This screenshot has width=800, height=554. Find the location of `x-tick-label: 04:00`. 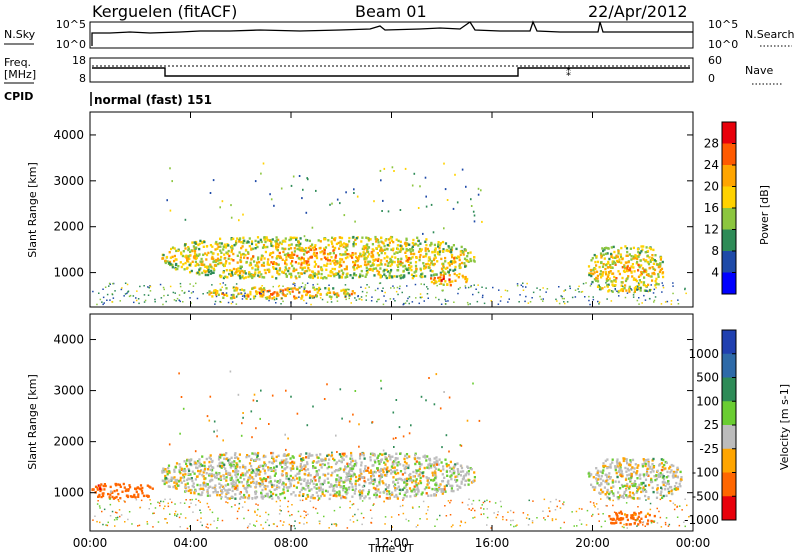

x-tick-label: 04:00 is located at coordinates (190, 543).